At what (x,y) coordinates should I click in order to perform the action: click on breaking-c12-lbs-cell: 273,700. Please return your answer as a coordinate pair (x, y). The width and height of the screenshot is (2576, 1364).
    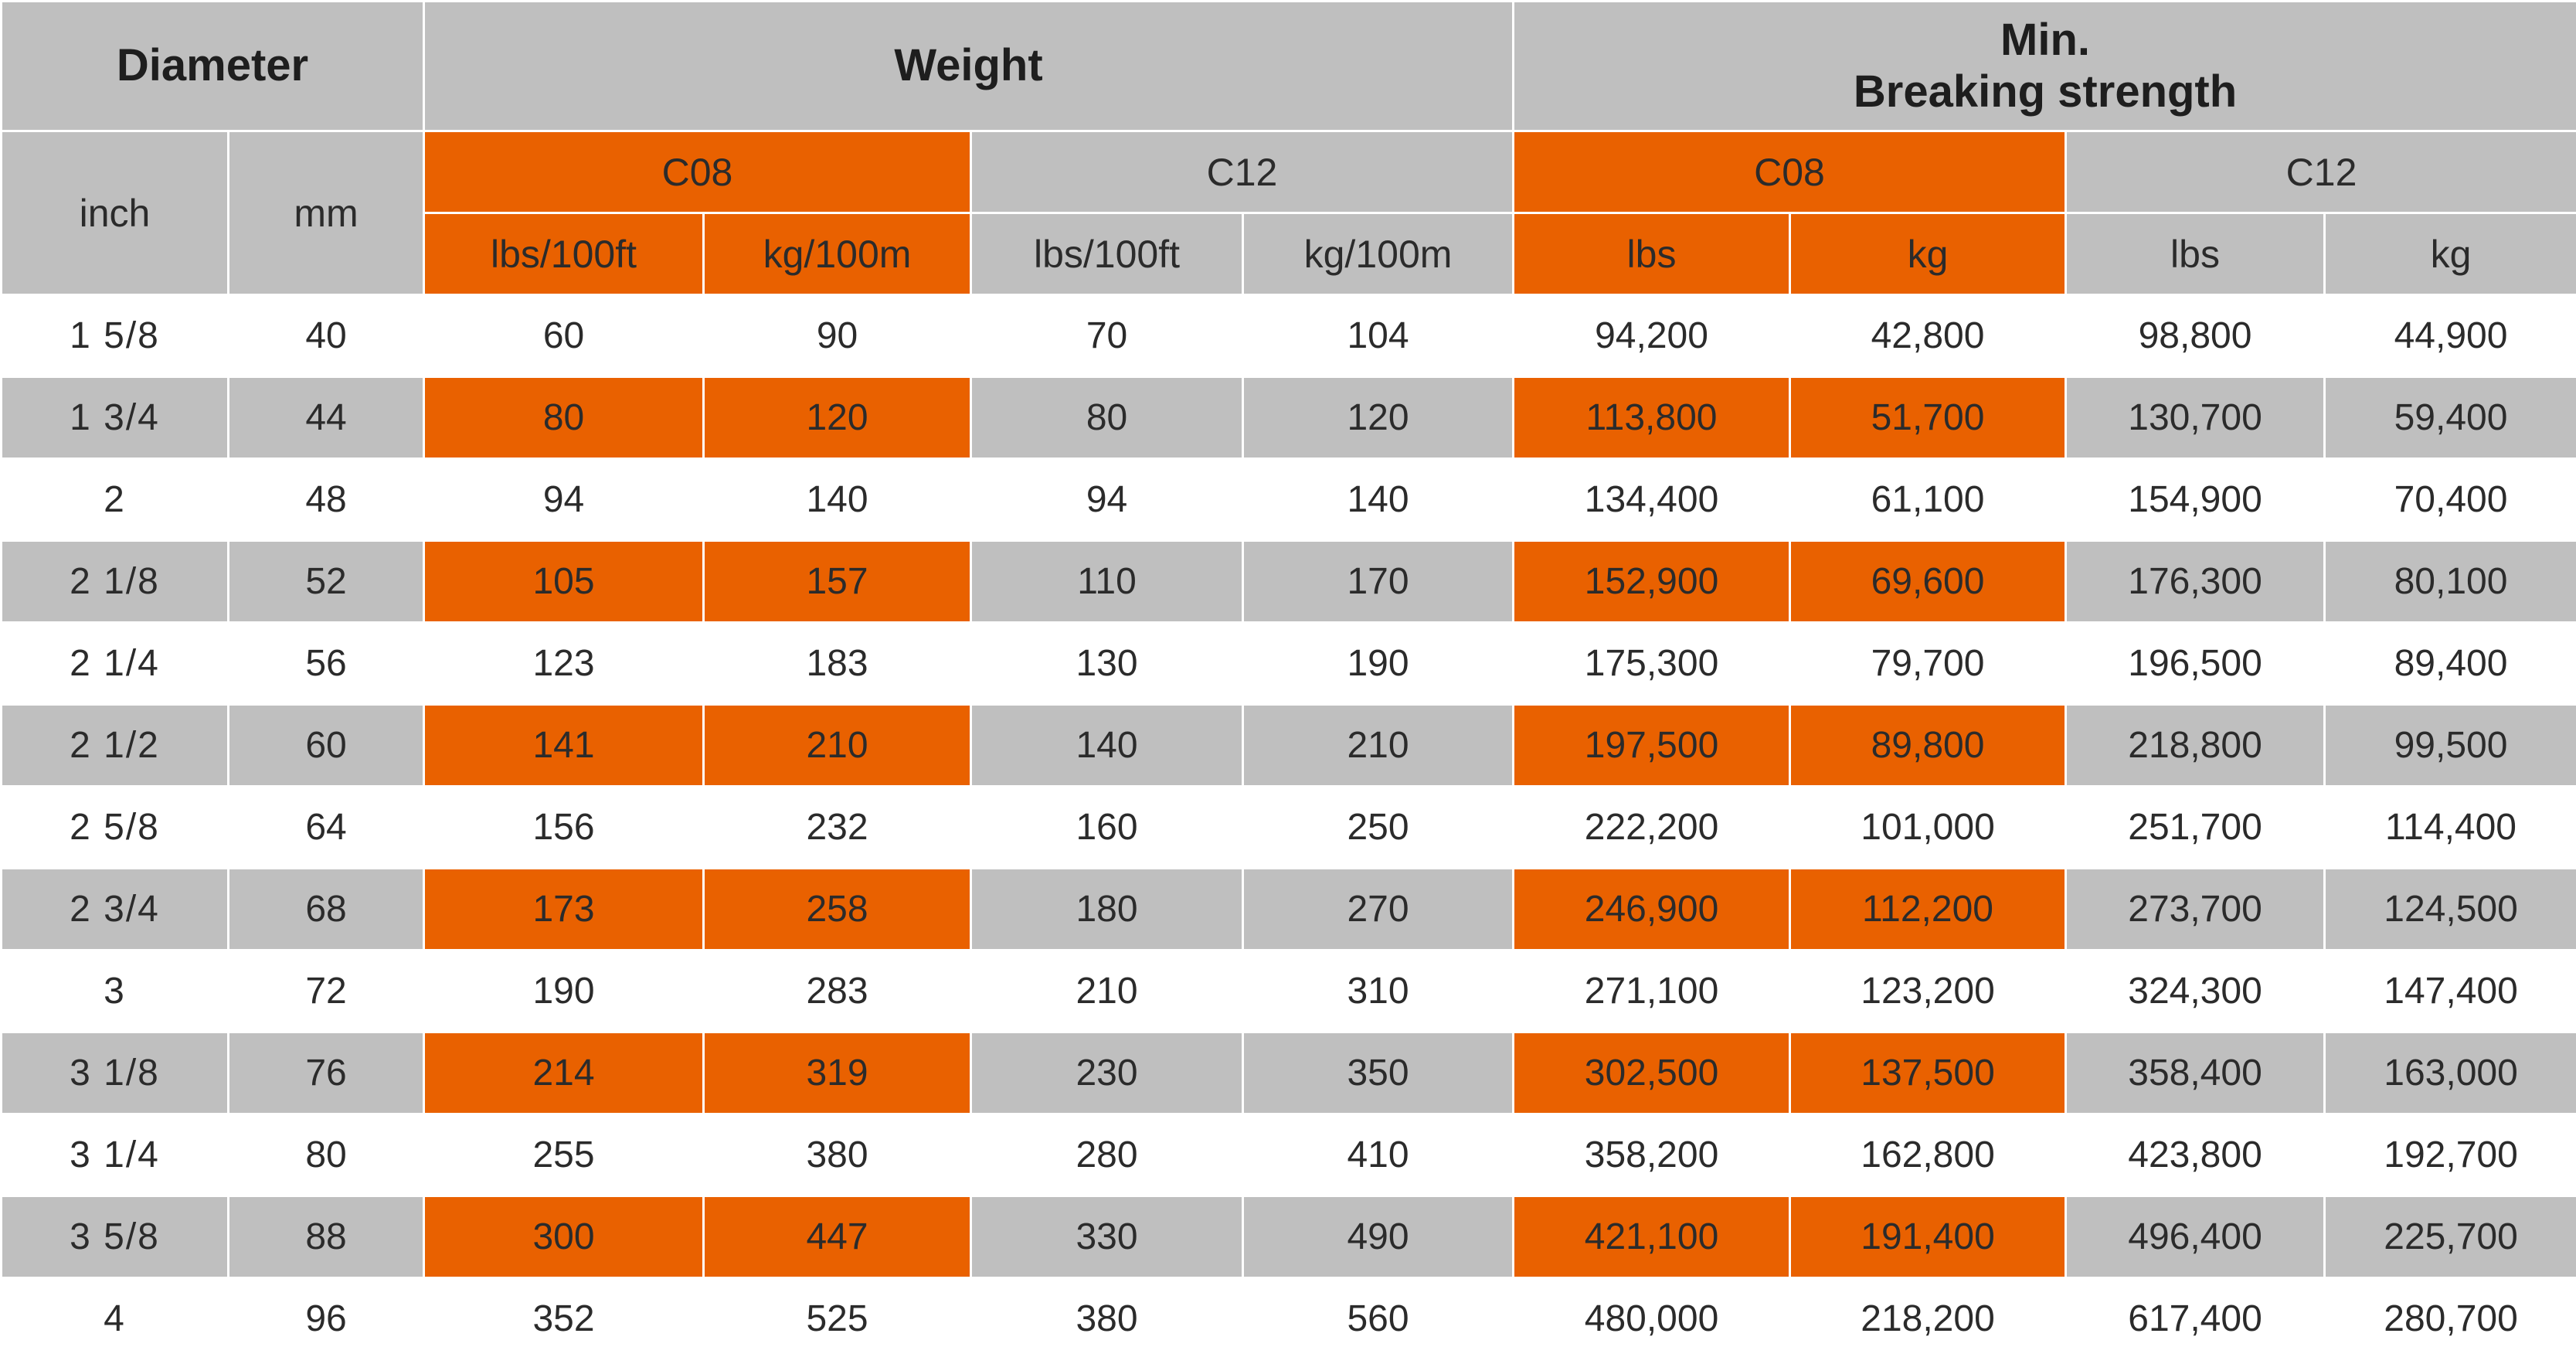
    Looking at the image, I should click on (2195, 909).